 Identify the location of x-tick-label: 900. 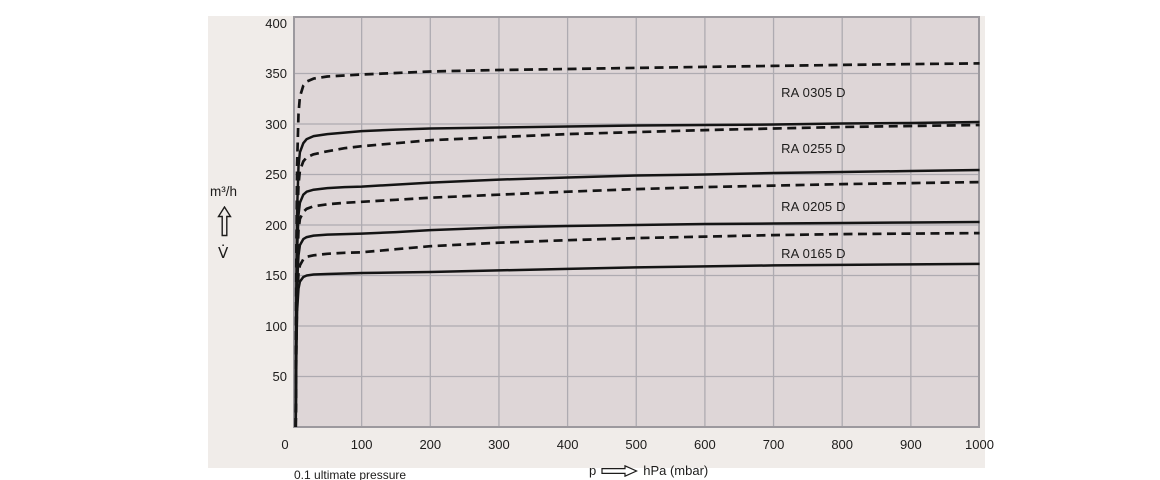
(910, 444).